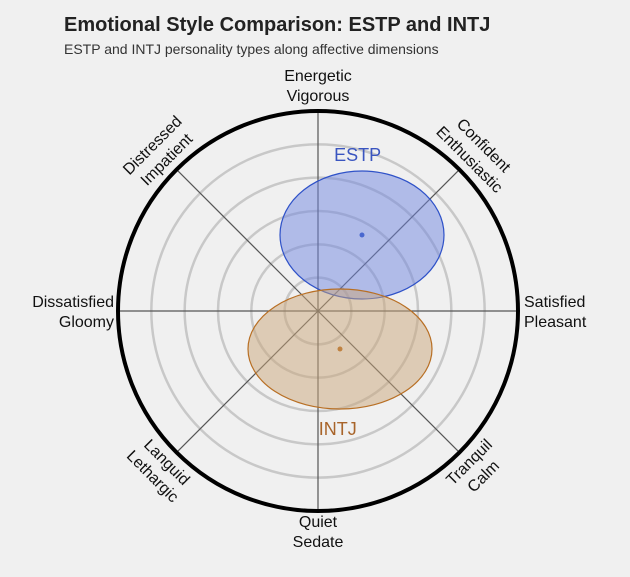 The image size is (630, 577). I want to click on series-center-estp, so click(362, 235).